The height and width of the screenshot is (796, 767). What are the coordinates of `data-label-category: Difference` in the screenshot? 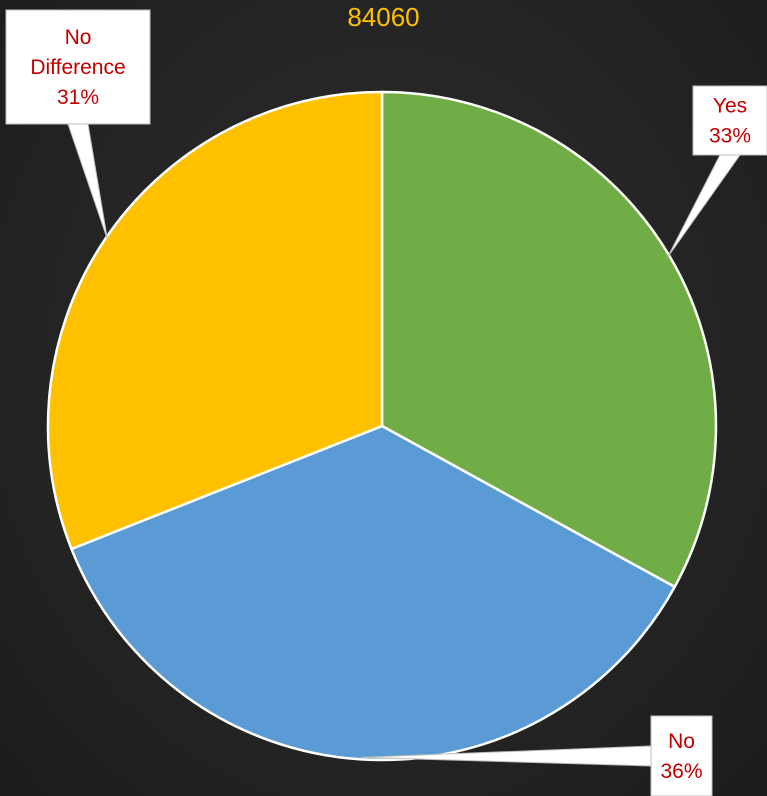 It's located at (77, 67).